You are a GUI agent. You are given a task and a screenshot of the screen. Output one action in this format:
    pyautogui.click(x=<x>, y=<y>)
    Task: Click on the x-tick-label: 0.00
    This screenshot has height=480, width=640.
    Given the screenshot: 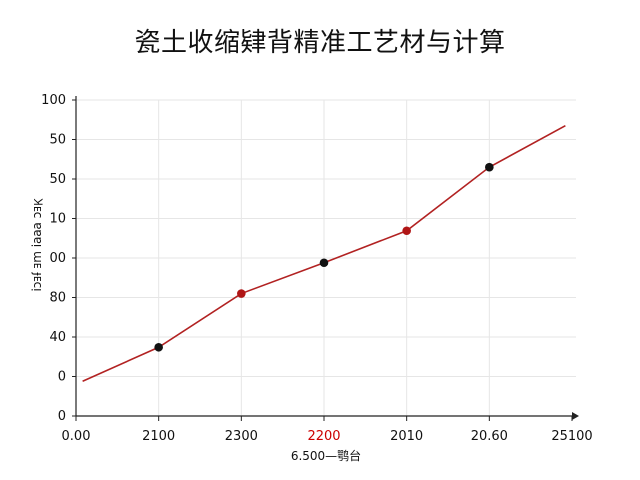 What is the action you would take?
    pyautogui.click(x=76, y=436)
    